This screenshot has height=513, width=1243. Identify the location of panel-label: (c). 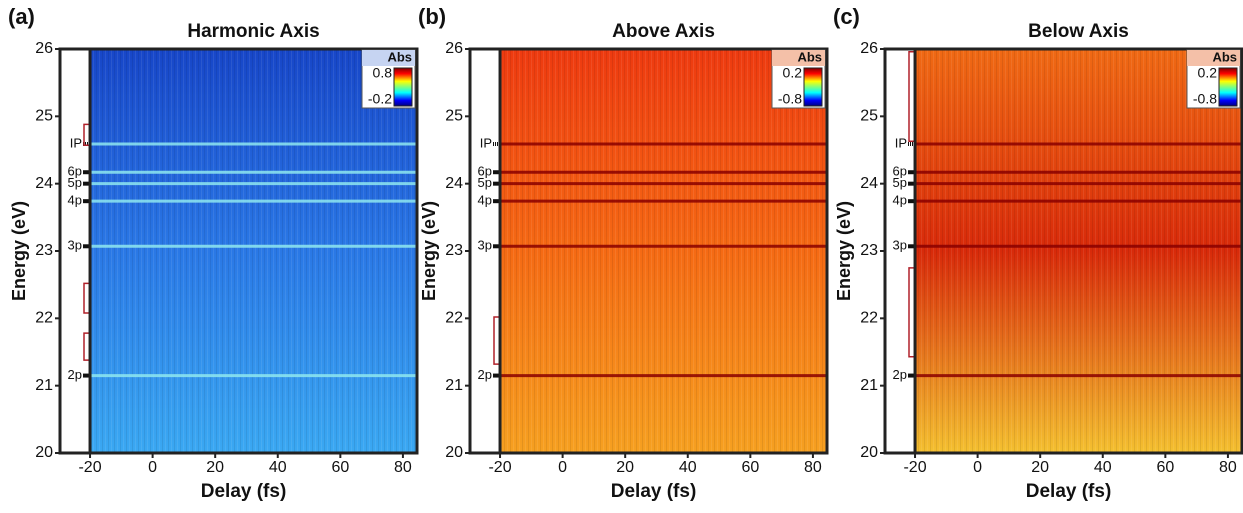
(846, 16).